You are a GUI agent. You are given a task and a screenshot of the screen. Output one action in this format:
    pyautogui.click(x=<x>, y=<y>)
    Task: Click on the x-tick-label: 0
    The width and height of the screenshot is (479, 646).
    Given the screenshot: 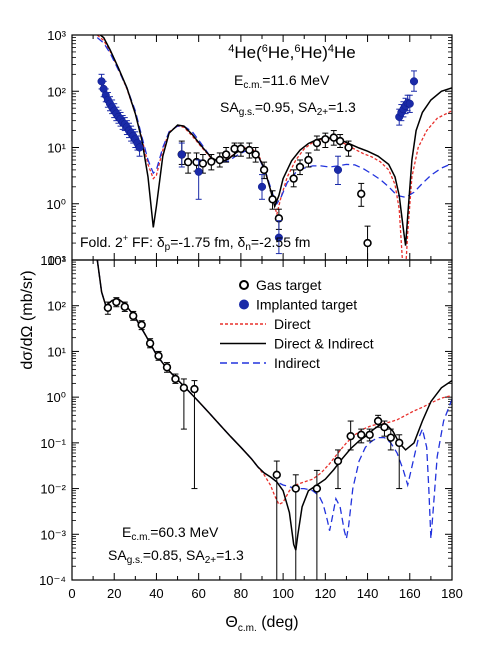 What is the action you would take?
    pyautogui.click(x=71, y=593)
    